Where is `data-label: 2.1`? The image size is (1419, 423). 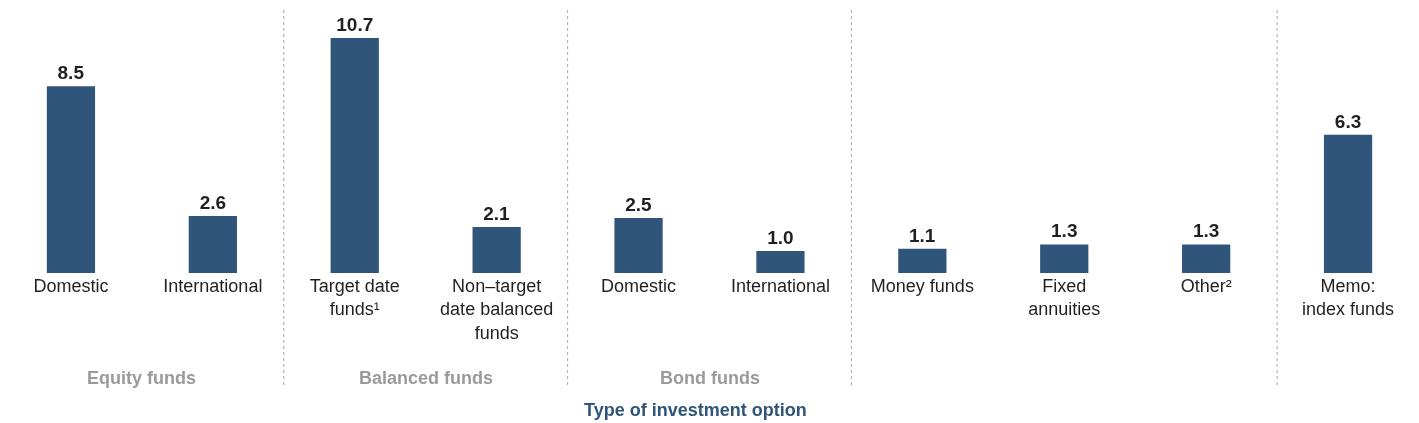
data-label: 2.1 is located at coordinates (497, 213).